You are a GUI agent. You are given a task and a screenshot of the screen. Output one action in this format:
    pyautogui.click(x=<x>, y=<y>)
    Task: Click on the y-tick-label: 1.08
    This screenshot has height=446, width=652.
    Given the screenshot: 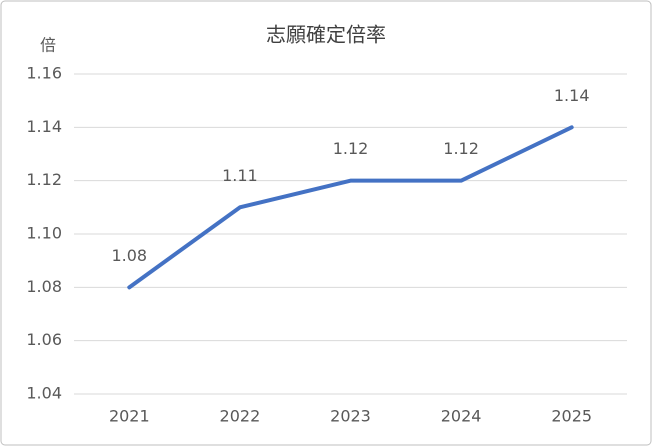 What is the action you would take?
    pyautogui.click(x=44, y=286)
    